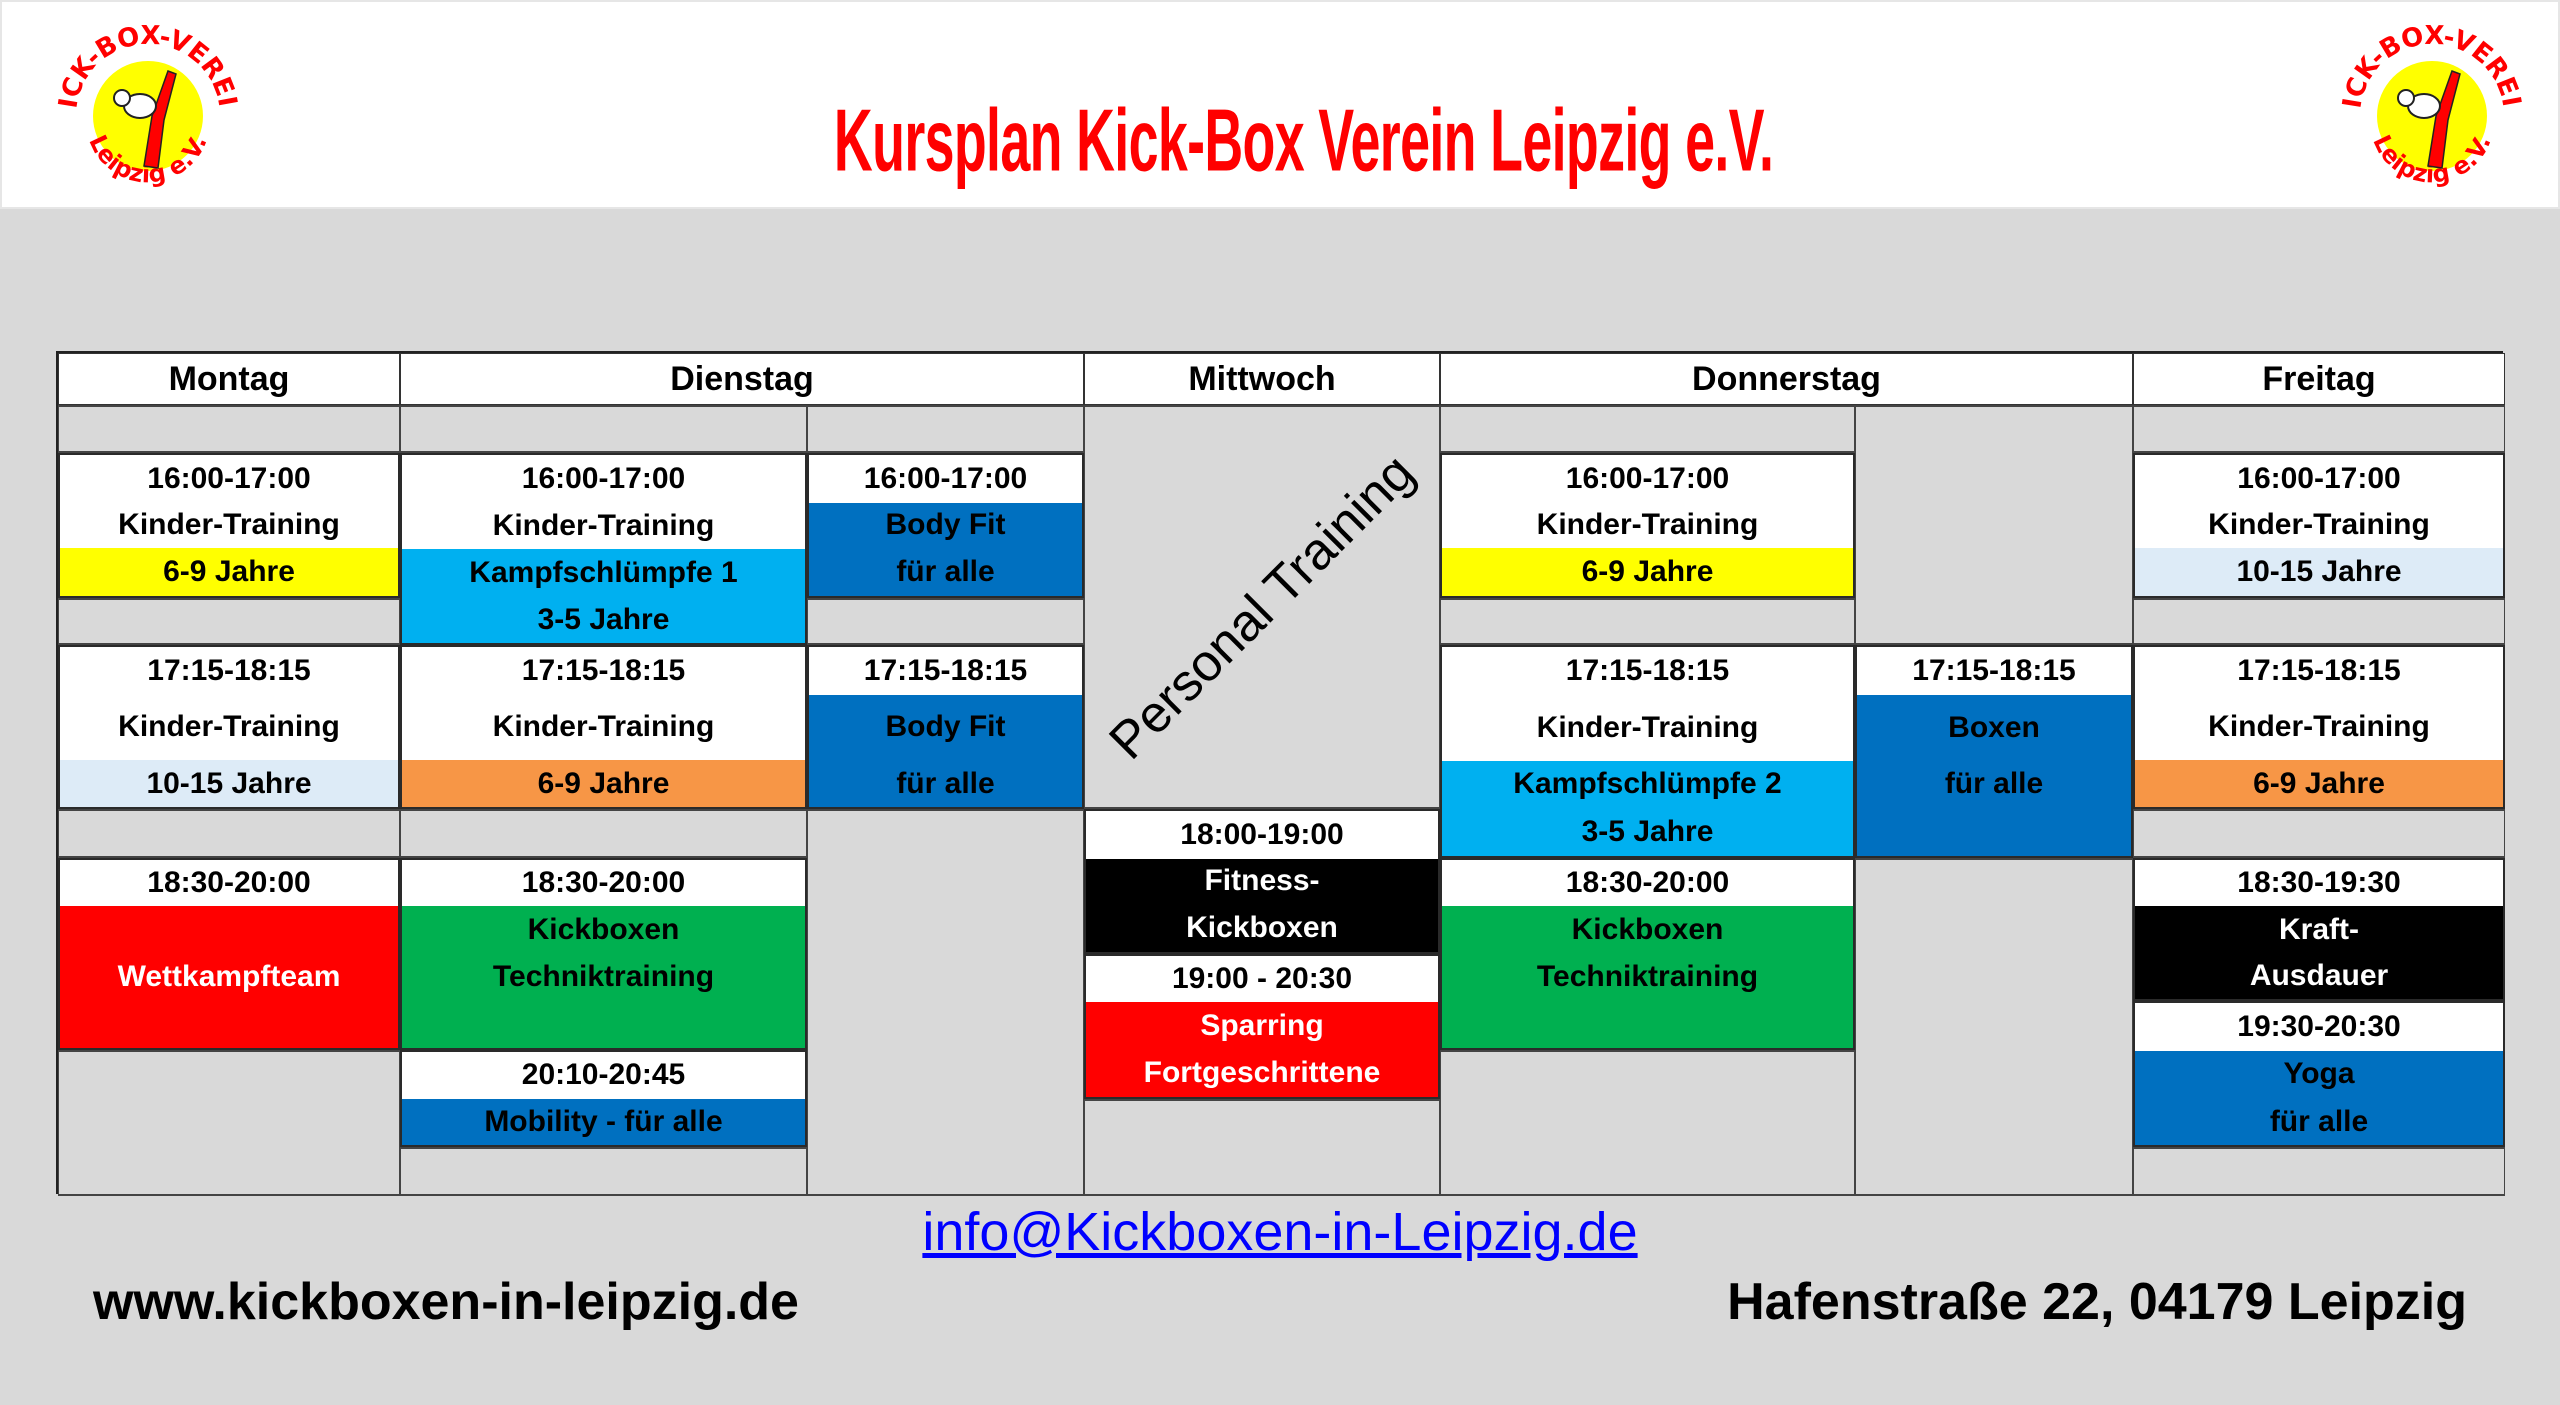  I want to click on course-block: 18:30-19:30 Kraft- Ausdauer, so click(2319, 929).